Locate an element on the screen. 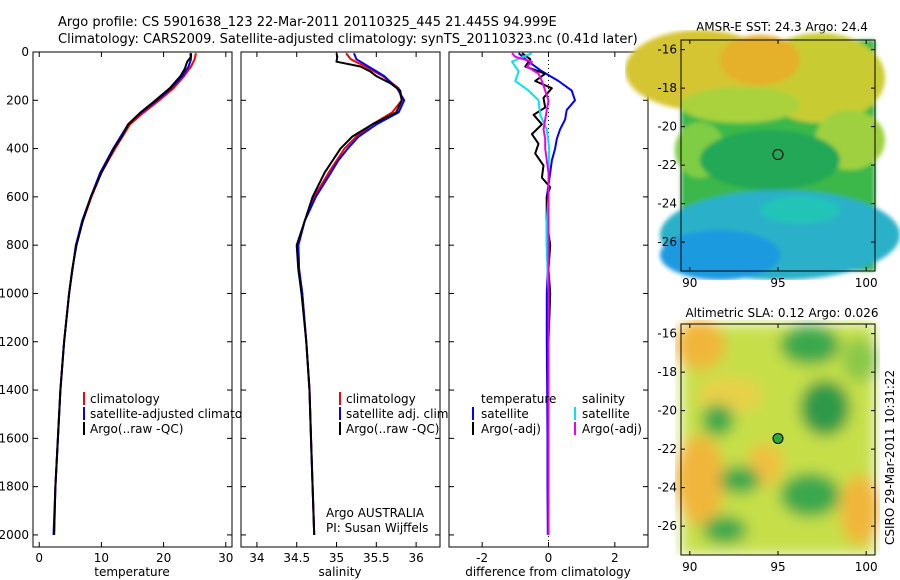 The height and width of the screenshot is (580, 900). sst-mid-patch is located at coordinates (740, 105).